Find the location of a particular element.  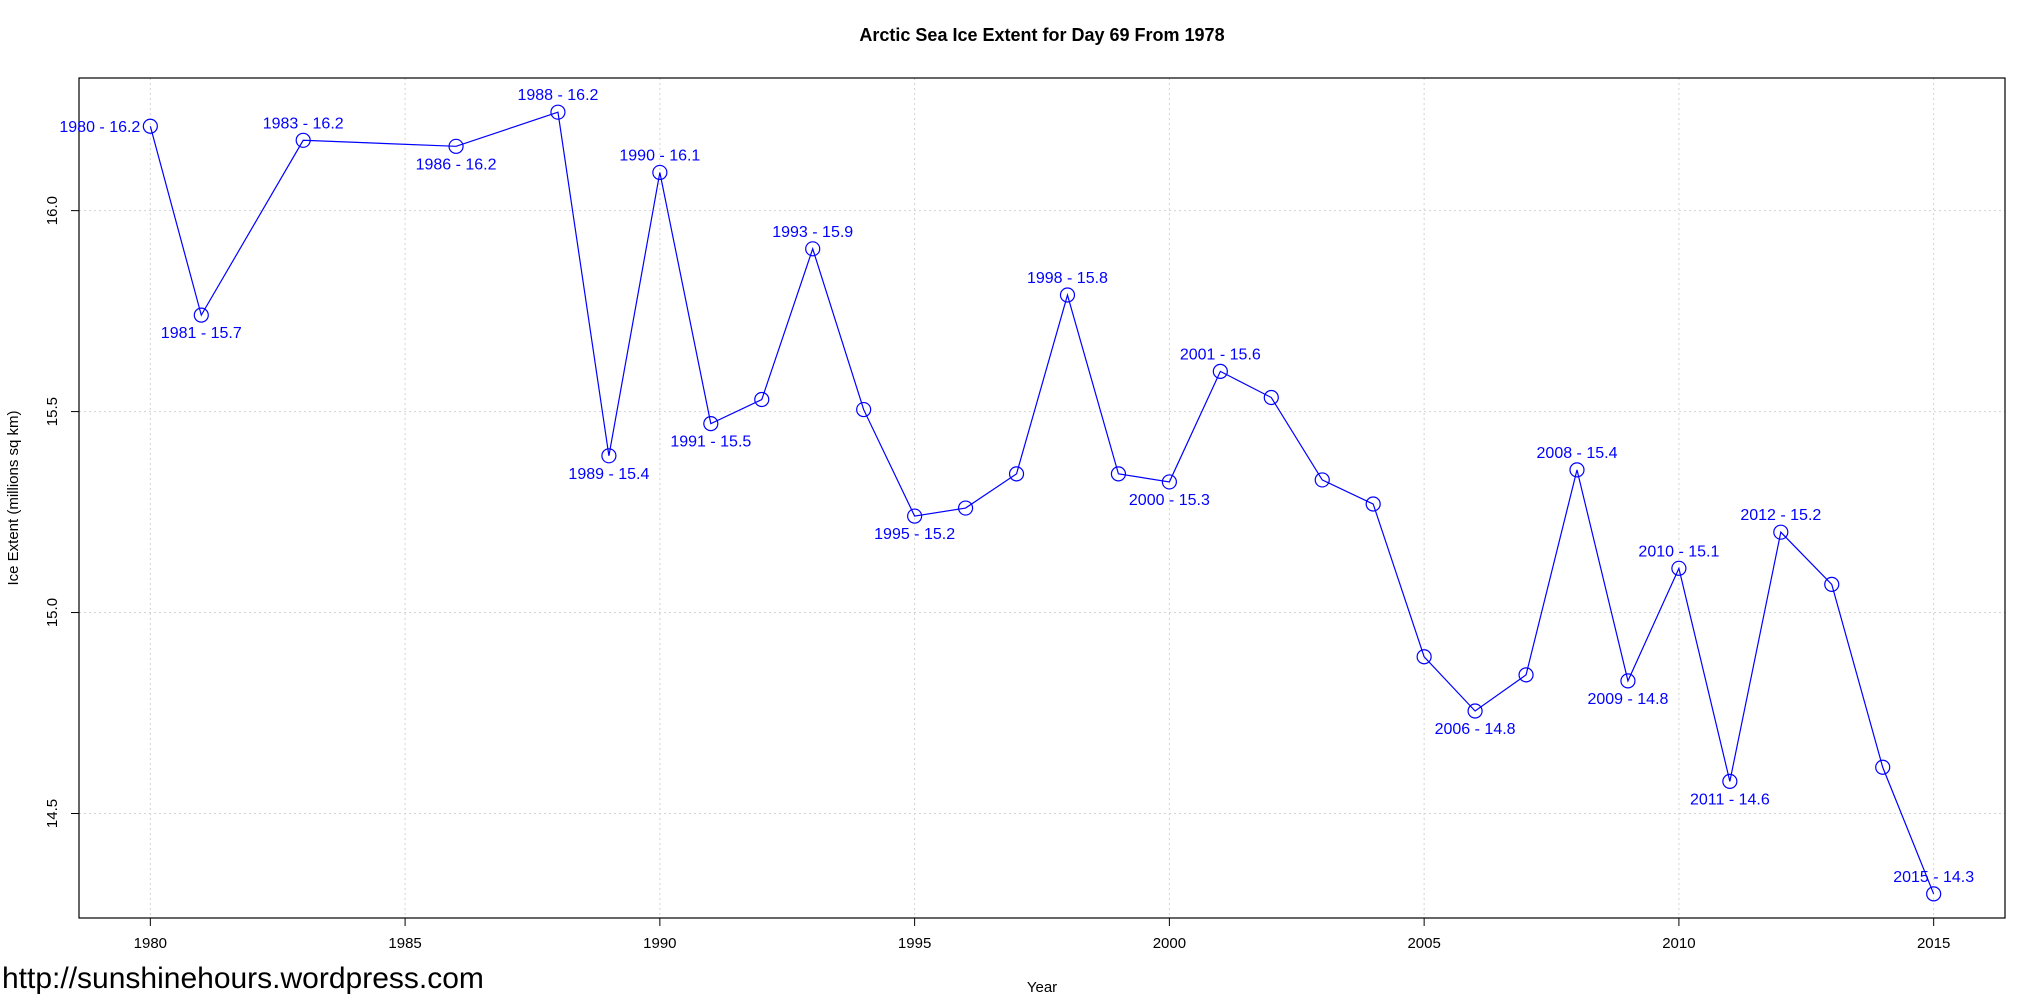

data-label: 2015 - 14.3 is located at coordinates (1933, 877).